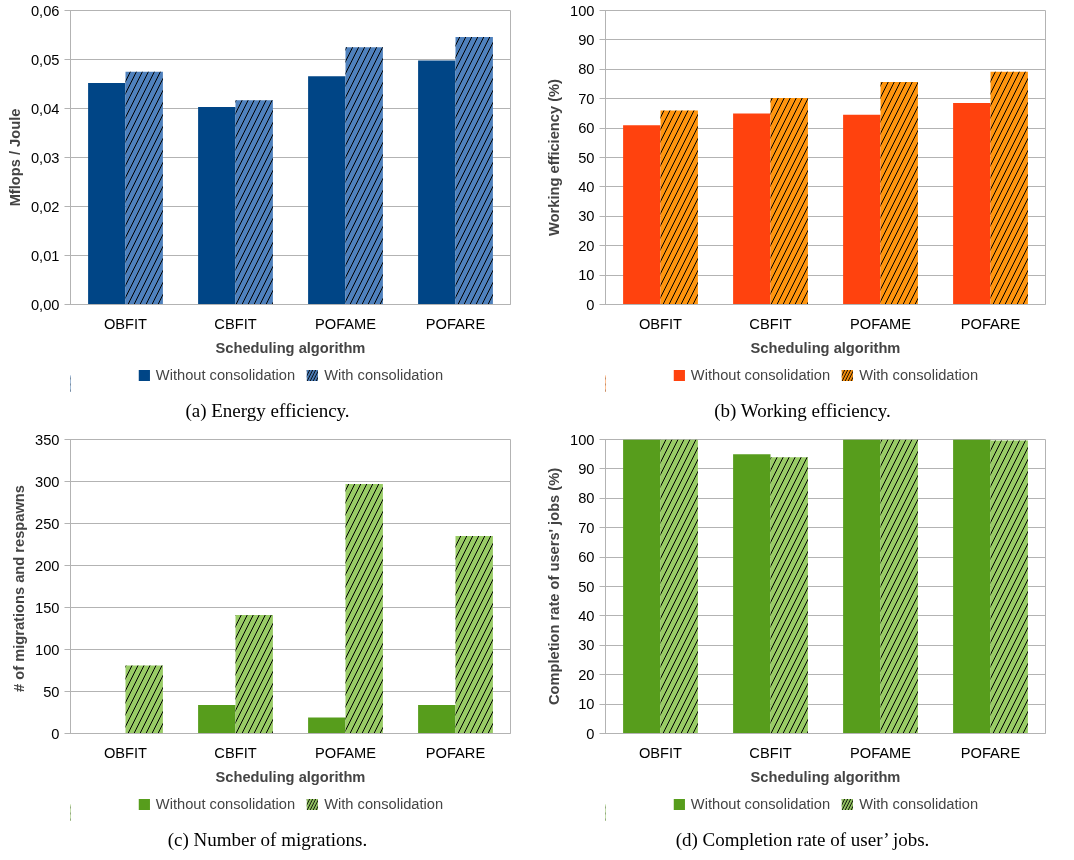 The image size is (1074, 860). Describe the element at coordinates (14, 157) in the screenshot. I see `y-axis-title: Mflops / Joule` at that location.